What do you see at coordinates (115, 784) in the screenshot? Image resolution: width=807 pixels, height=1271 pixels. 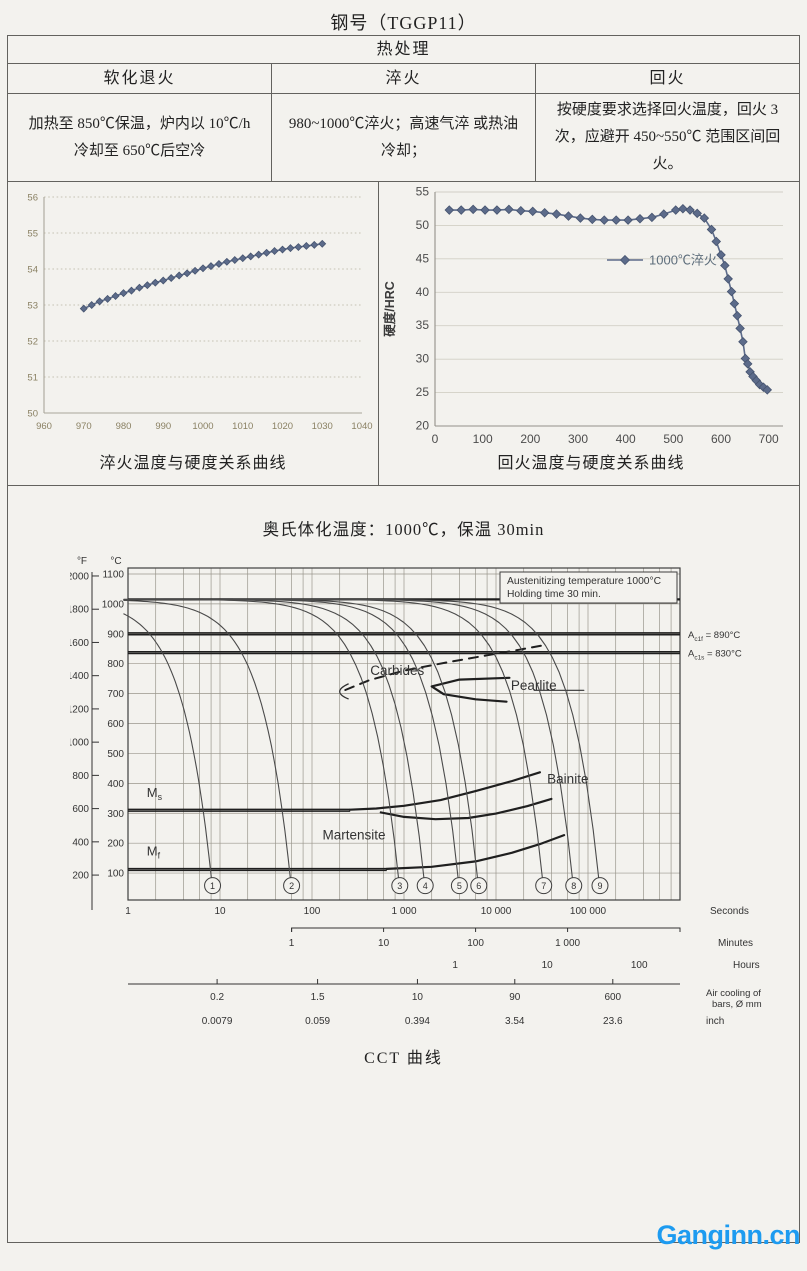 I see `svg-text: 400` at bounding box center [115, 784].